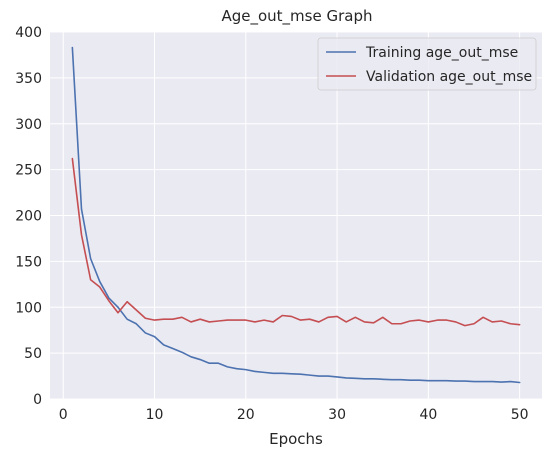 The height and width of the screenshot is (457, 554). What do you see at coordinates (28, 33) in the screenshot?
I see `y-tick-label: 400` at bounding box center [28, 33].